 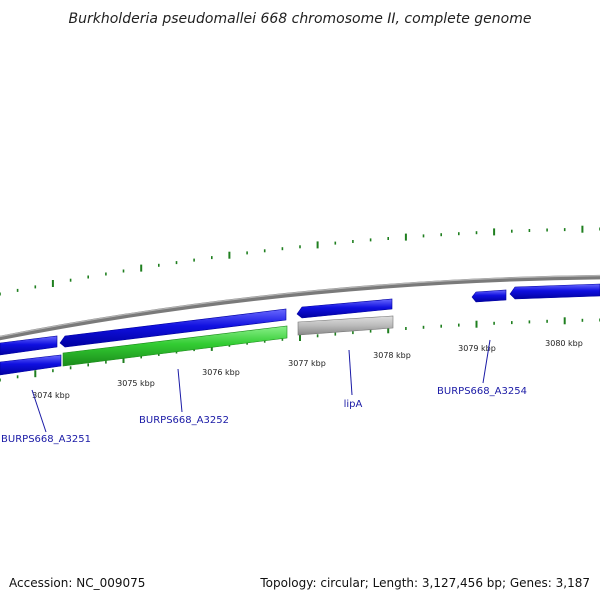 I want to click on gene-arrow-burps668-a3252, so click(x=175, y=346).